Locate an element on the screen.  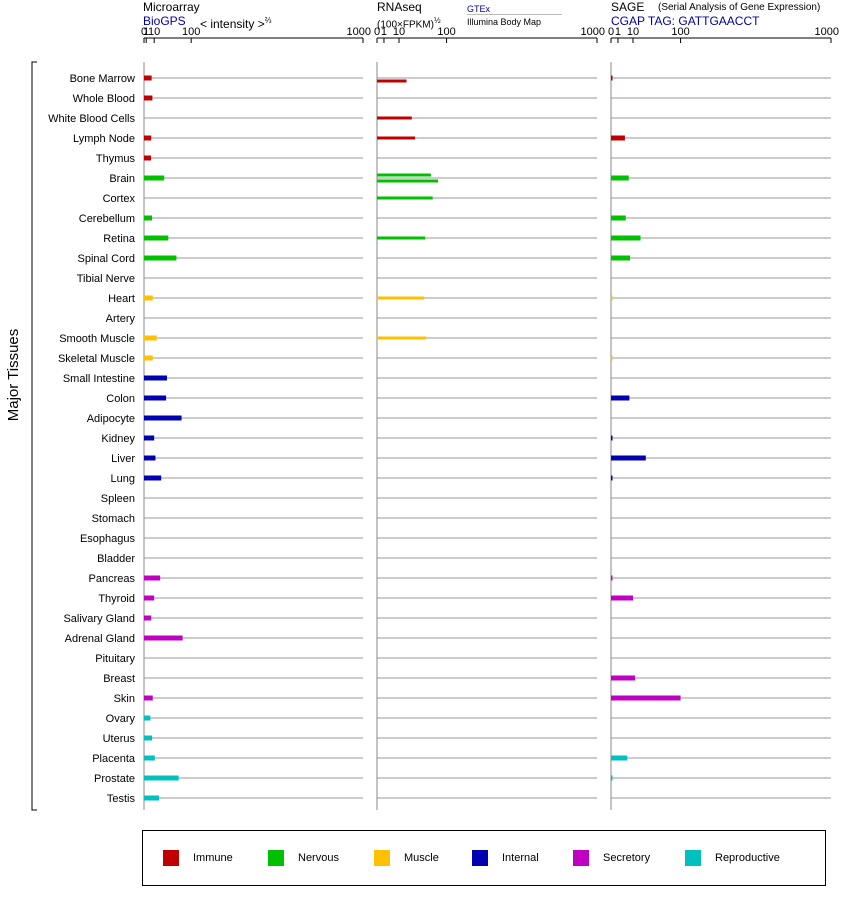
legend-item-muscle: Muscle is located at coordinates (406, 858).